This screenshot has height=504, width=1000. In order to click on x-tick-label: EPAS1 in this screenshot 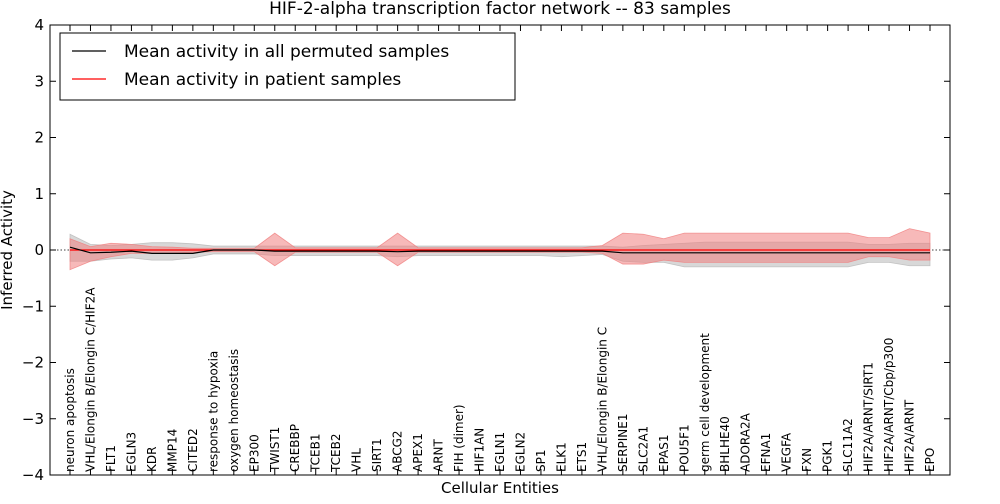, I will do `click(664, 453)`.